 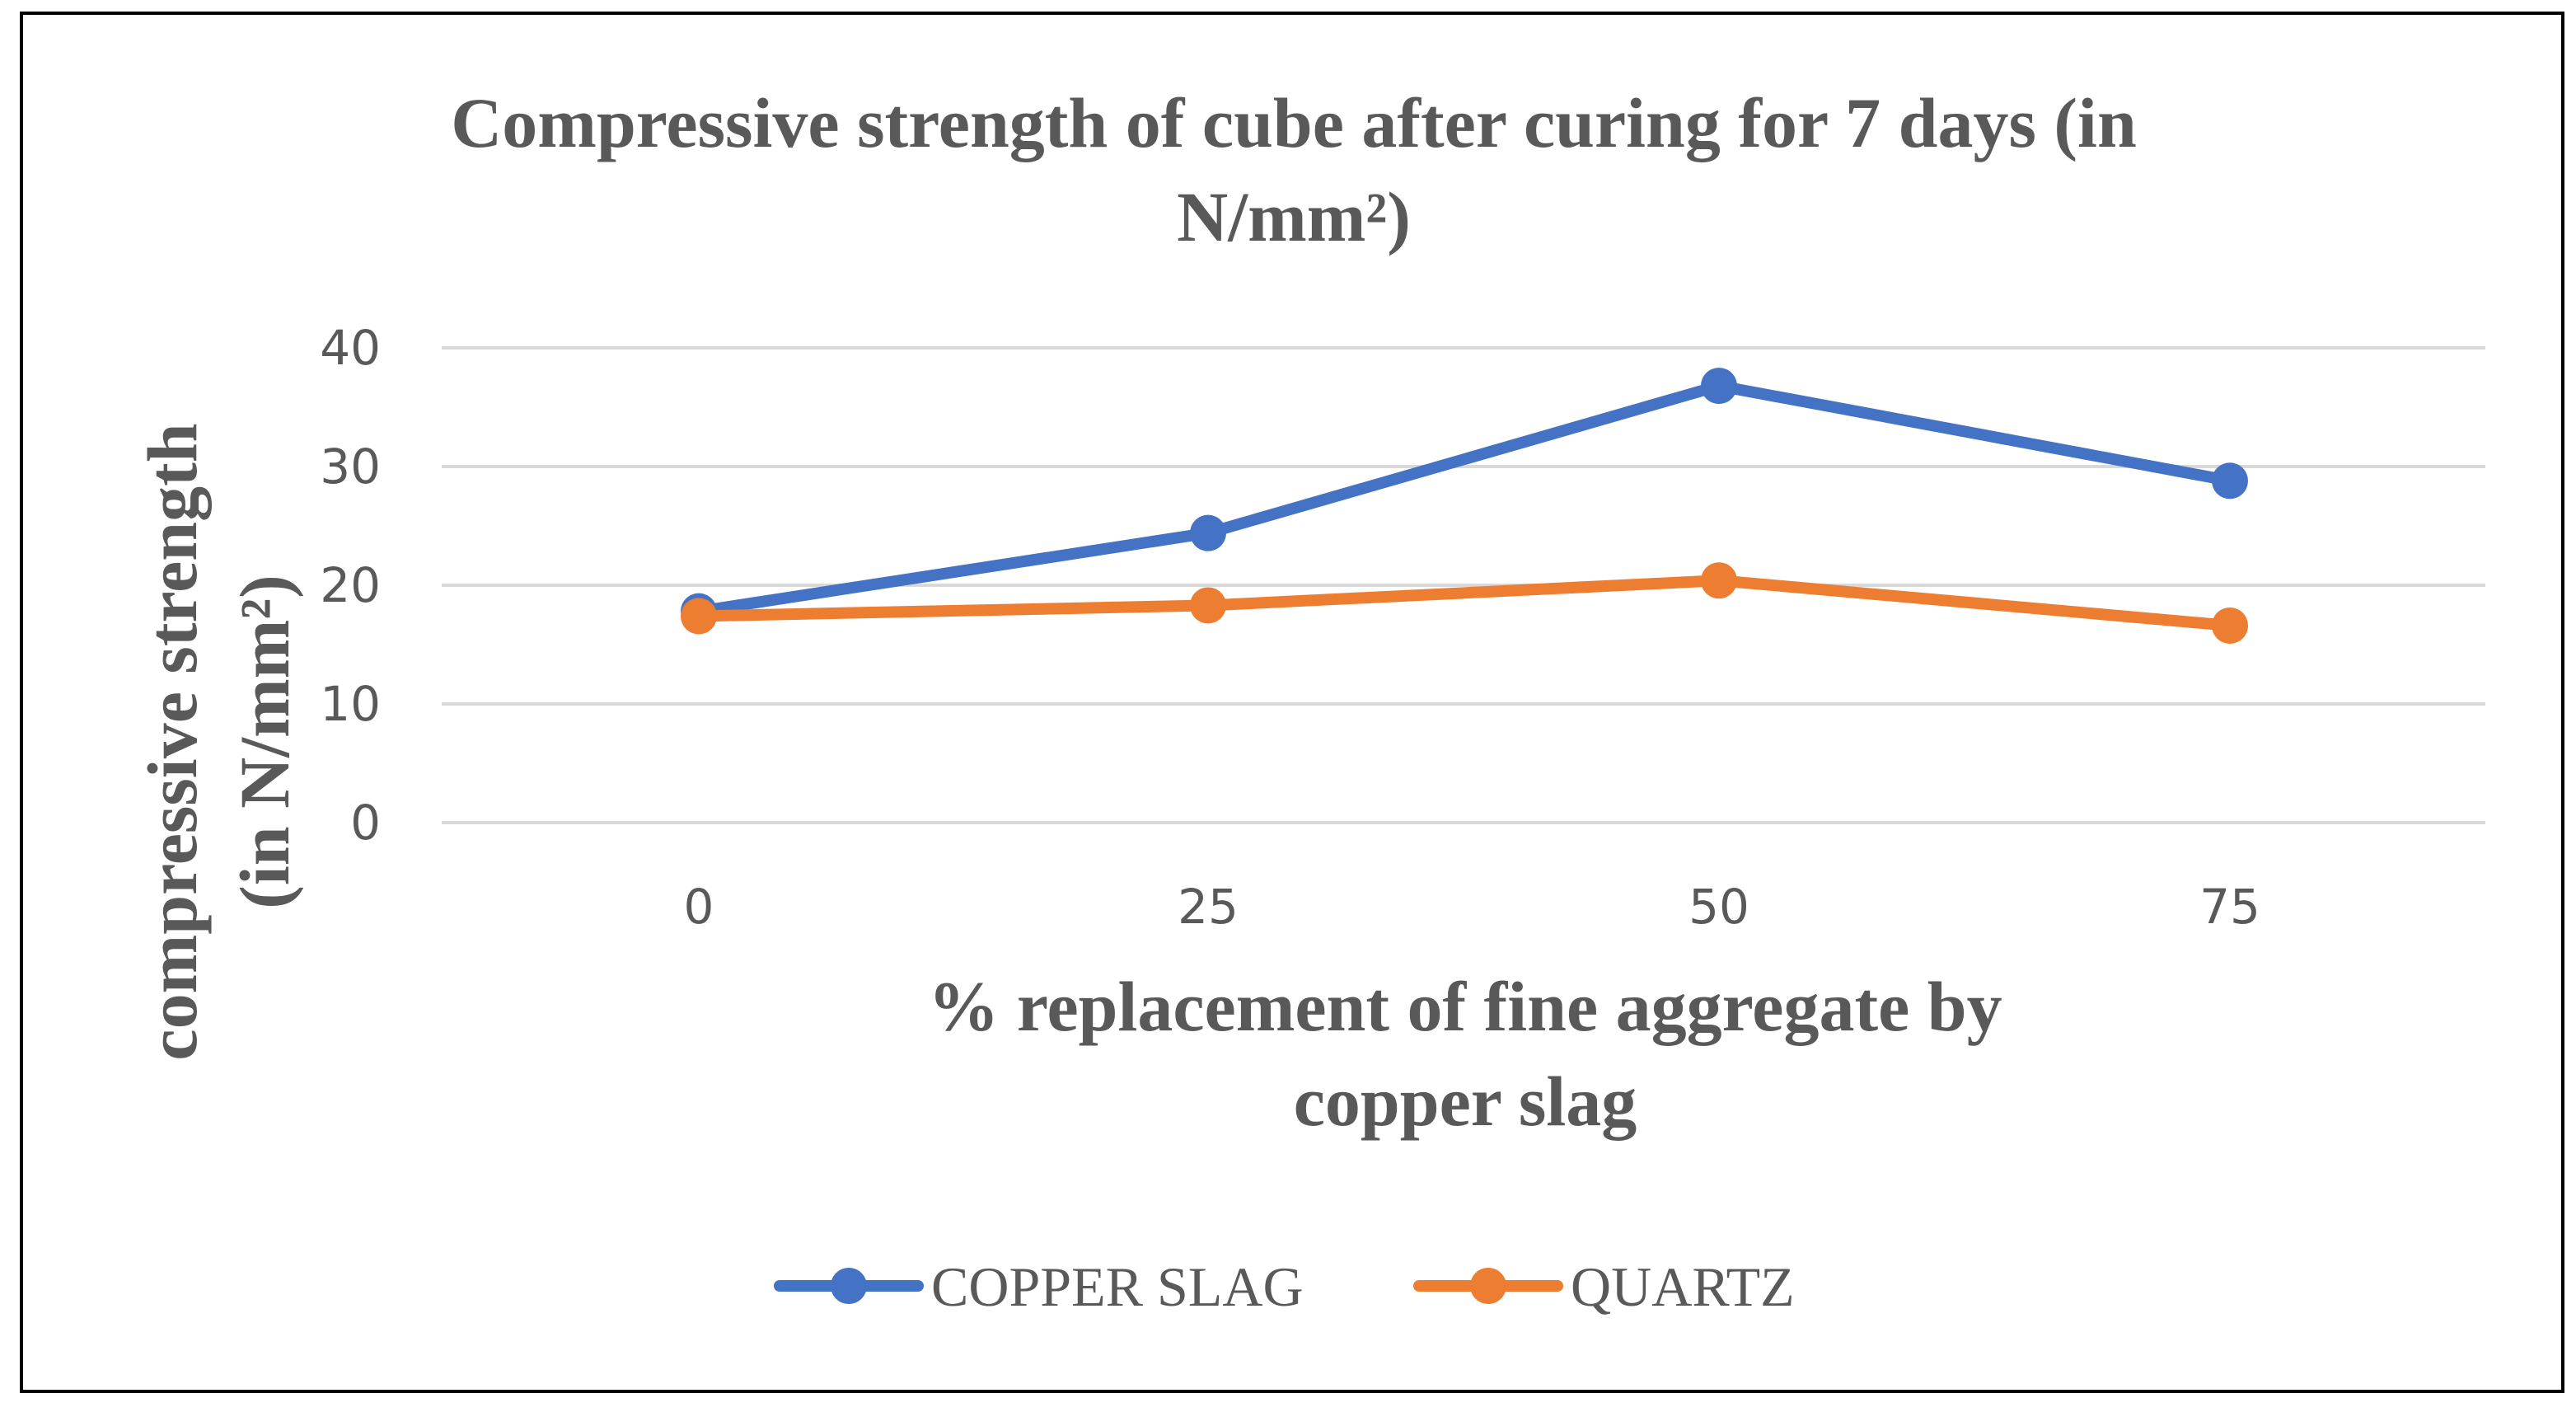 I want to click on y-axis-title-line-1: compressive strength, so click(x=172, y=741).